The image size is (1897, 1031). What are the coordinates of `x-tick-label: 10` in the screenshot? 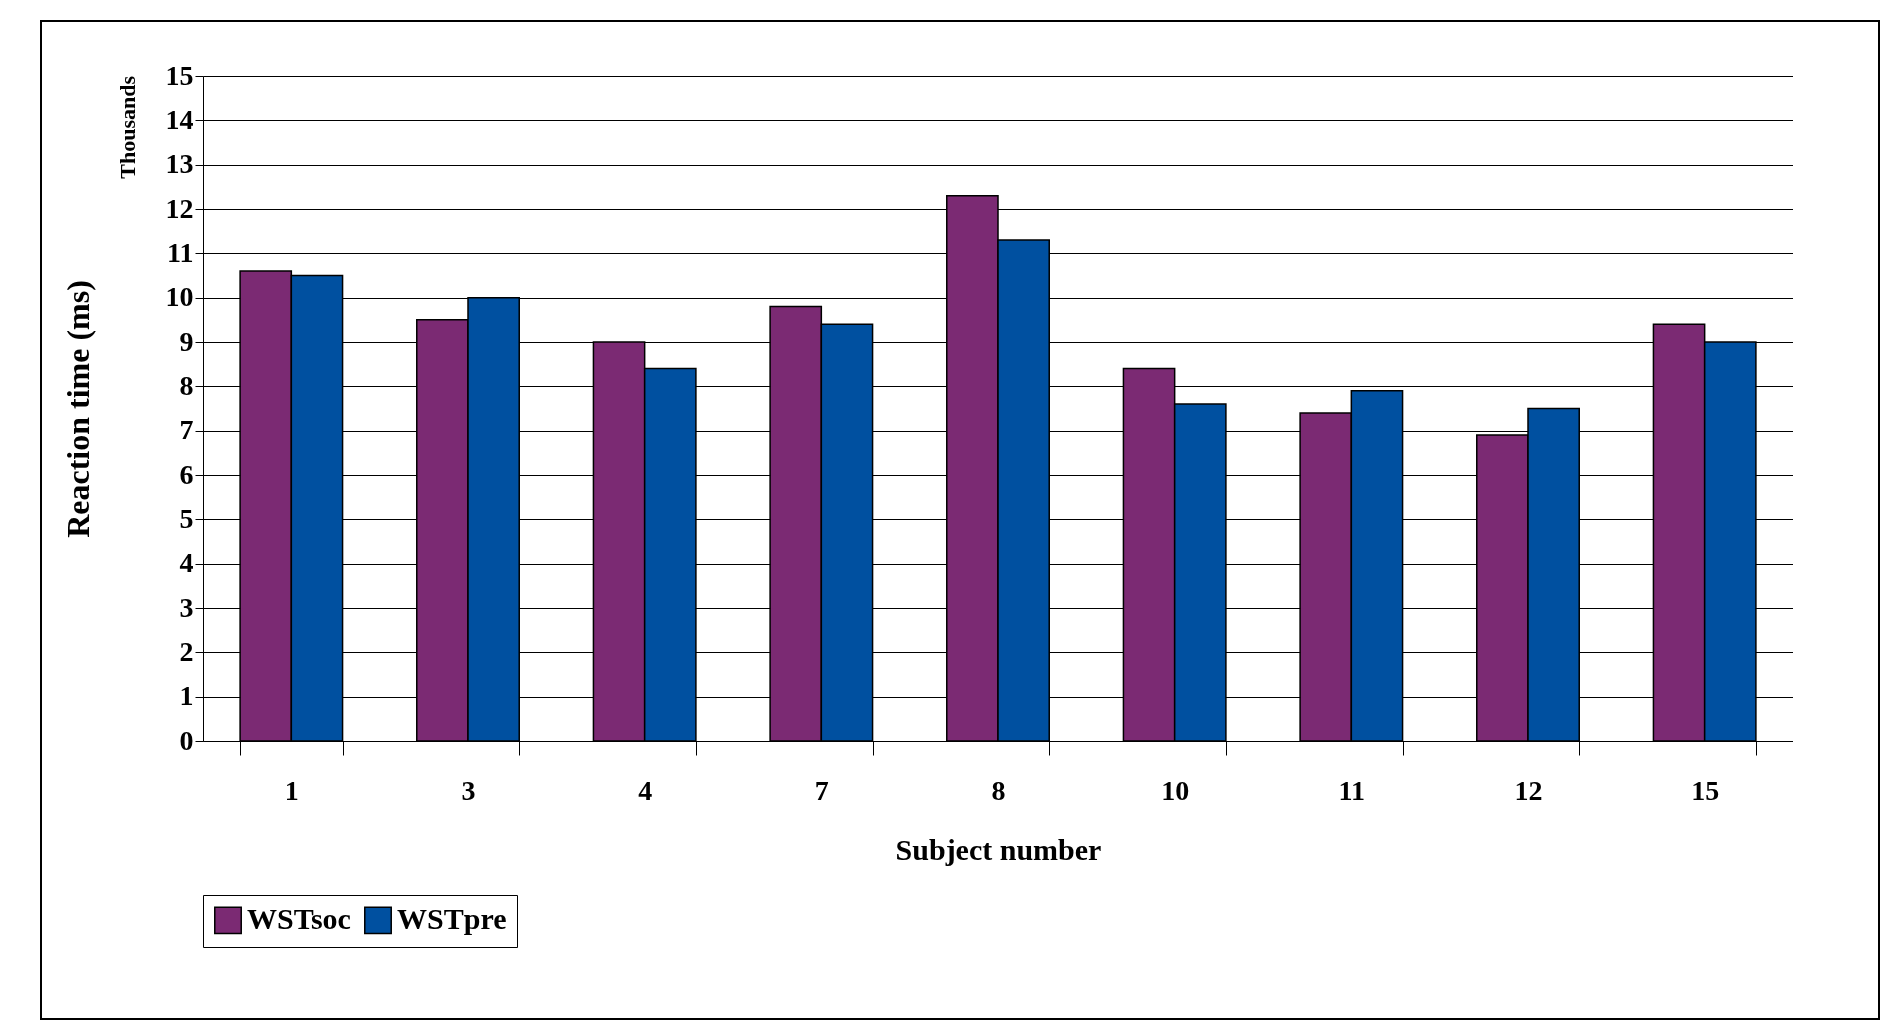 It's located at (1175, 790).